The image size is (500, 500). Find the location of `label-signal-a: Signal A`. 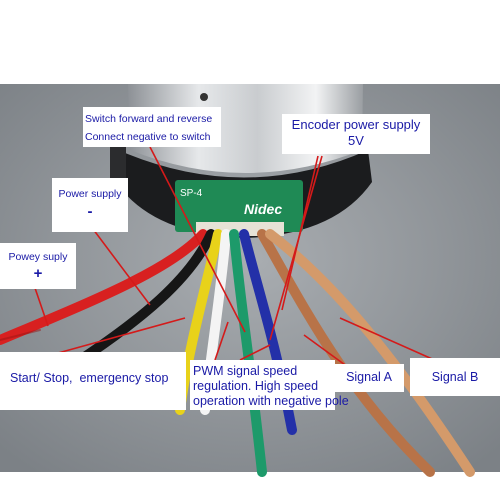

label-signal-a: Signal A is located at coordinates (369, 378).